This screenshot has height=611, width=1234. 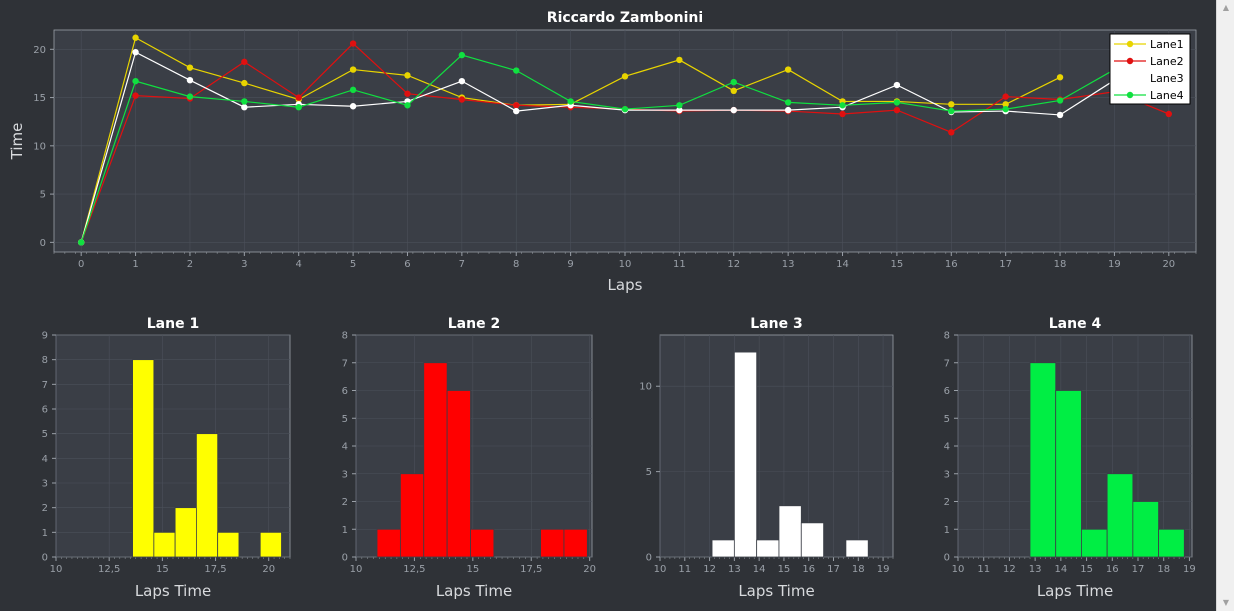 What do you see at coordinates (1150, 69) in the screenshot?
I see `legend-box` at bounding box center [1150, 69].